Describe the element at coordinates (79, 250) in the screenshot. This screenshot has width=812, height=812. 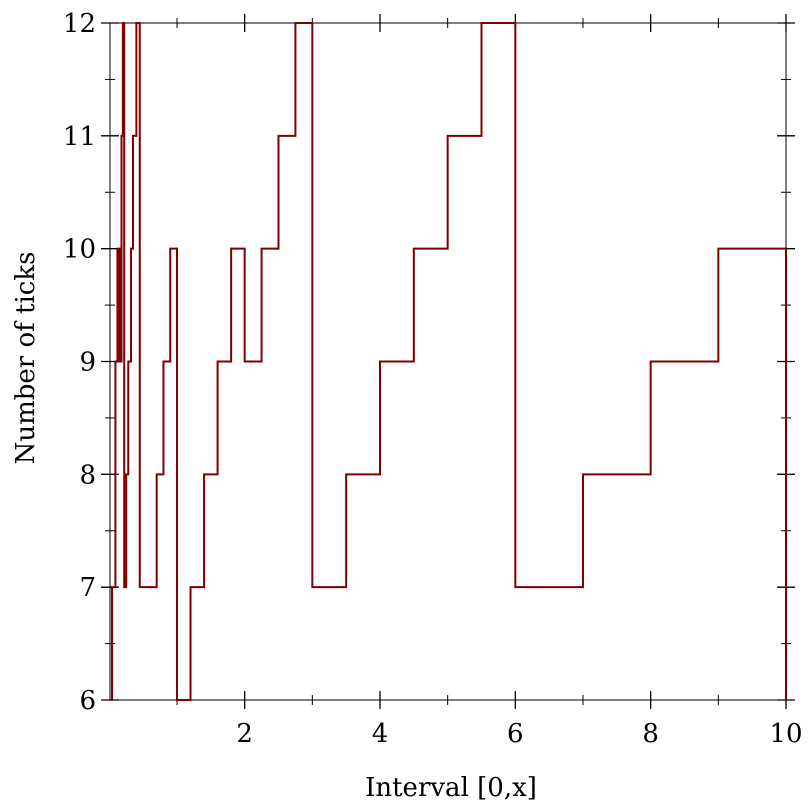
I see `y-tick-label: 10` at that location.